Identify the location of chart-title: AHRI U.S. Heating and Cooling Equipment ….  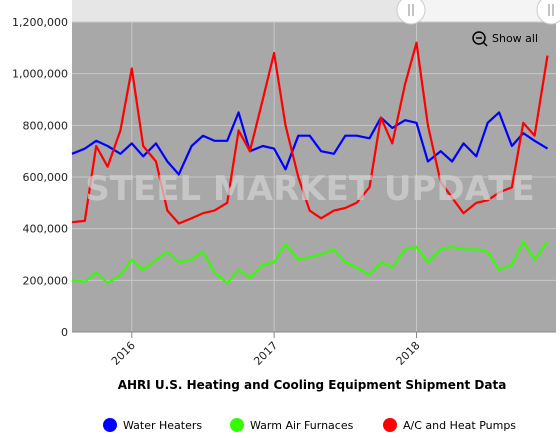
(312, 385).